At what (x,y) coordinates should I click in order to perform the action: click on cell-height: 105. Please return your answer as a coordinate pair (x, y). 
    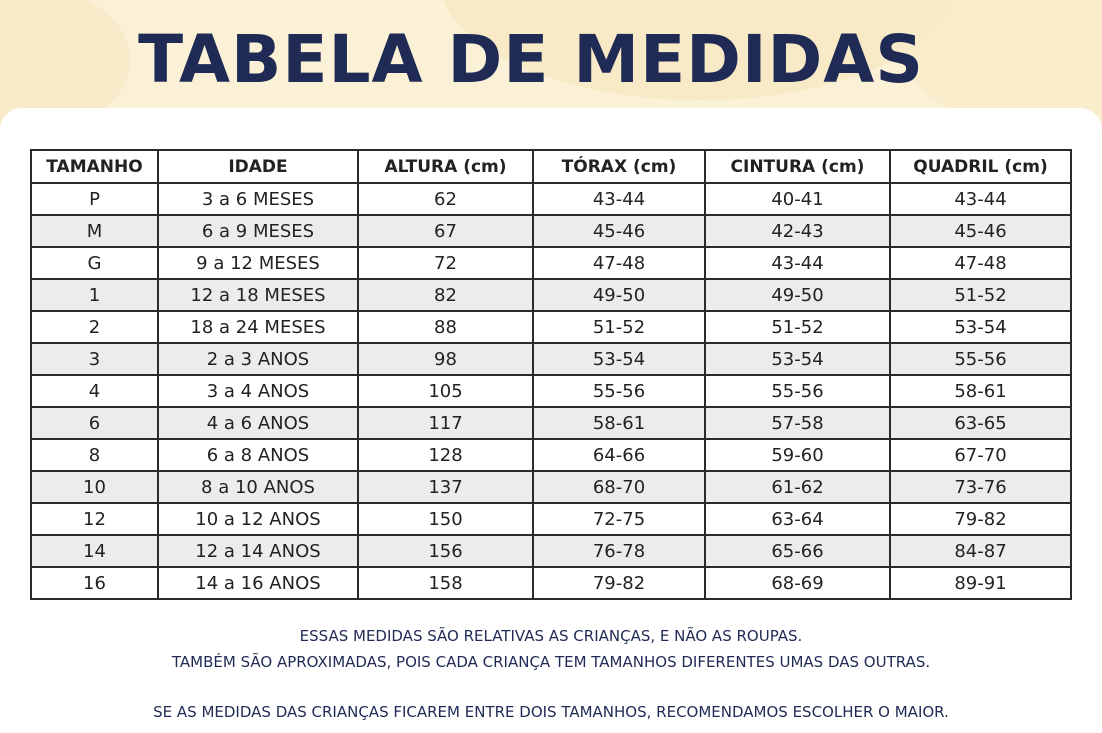
    Looking at the image, I should click on (445, 391).